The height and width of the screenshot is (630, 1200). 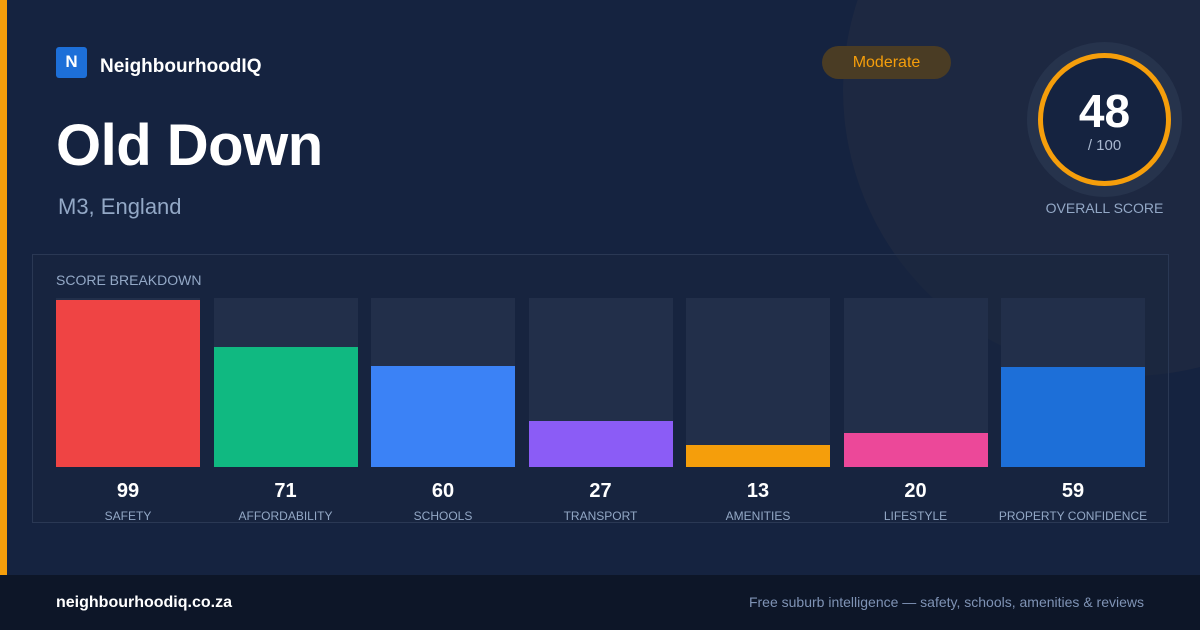 What do you see at coordinates (71, 62) in the screenshot?
I see `brand-logo-icon: N` at bounding box center [71, 62].